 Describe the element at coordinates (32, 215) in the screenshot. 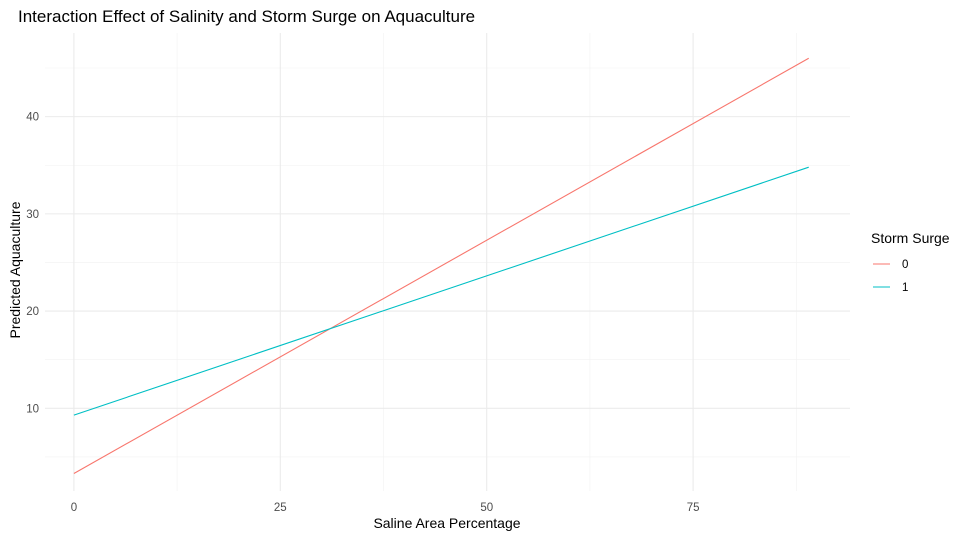

I see `y-tick-label: 30` at that location.